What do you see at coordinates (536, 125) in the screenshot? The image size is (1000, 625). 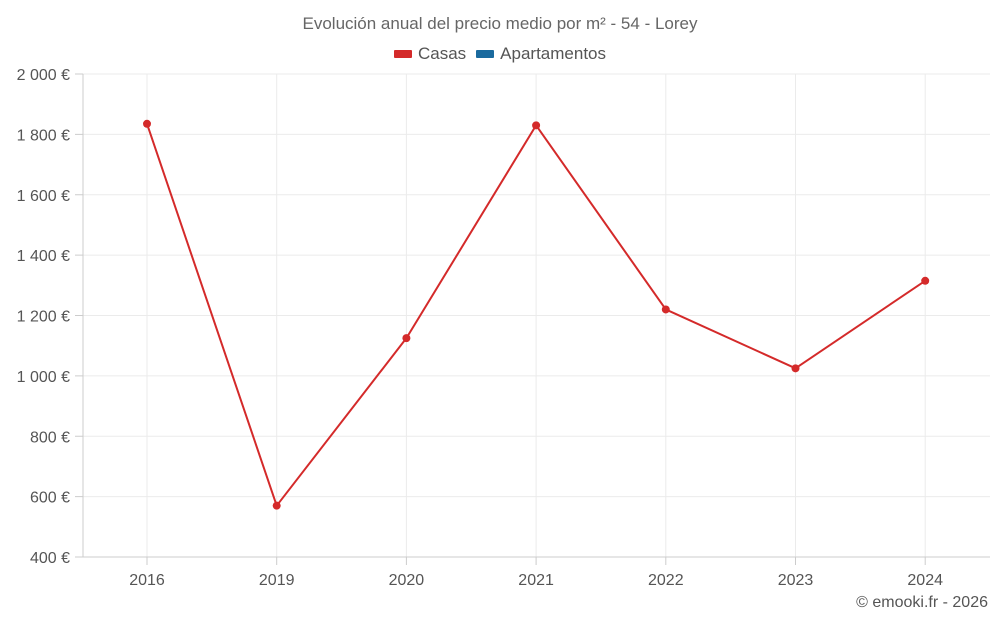 I see `data-point-casas-2021` at bounding box center [536, 125].